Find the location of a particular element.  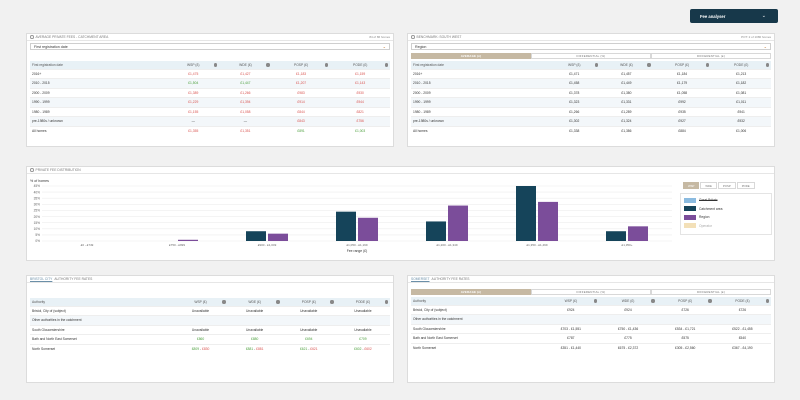

chart-title: Private fee distribution is located at coordinates (58, 170).